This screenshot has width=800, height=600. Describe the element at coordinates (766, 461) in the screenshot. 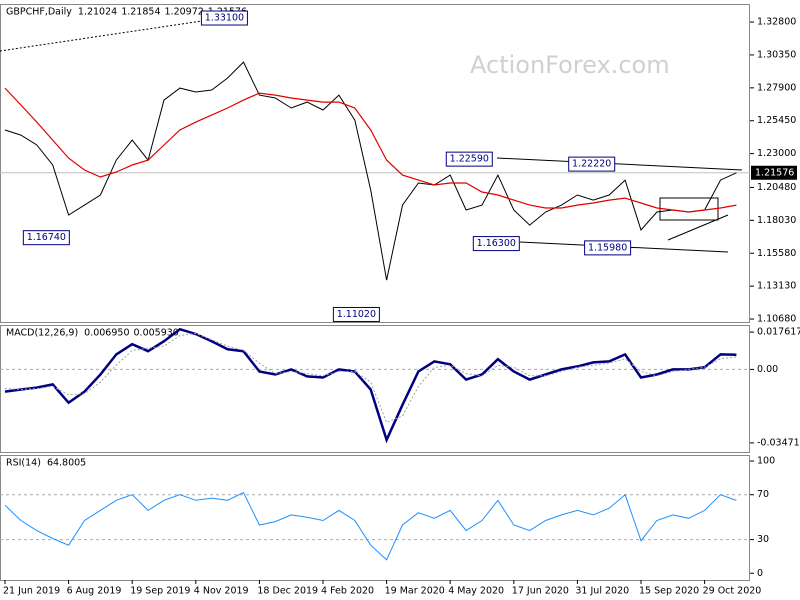

I see `y-tick-label: 100` at that location.